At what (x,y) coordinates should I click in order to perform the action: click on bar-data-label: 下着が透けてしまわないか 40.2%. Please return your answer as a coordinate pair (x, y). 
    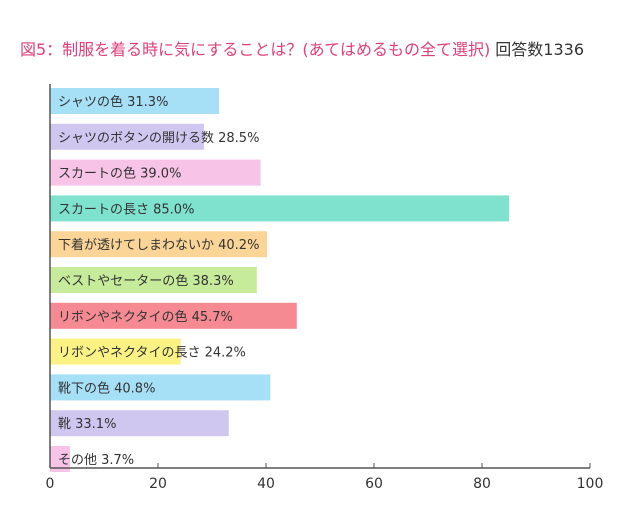
    Looking at the image, I should click on (158, 245).